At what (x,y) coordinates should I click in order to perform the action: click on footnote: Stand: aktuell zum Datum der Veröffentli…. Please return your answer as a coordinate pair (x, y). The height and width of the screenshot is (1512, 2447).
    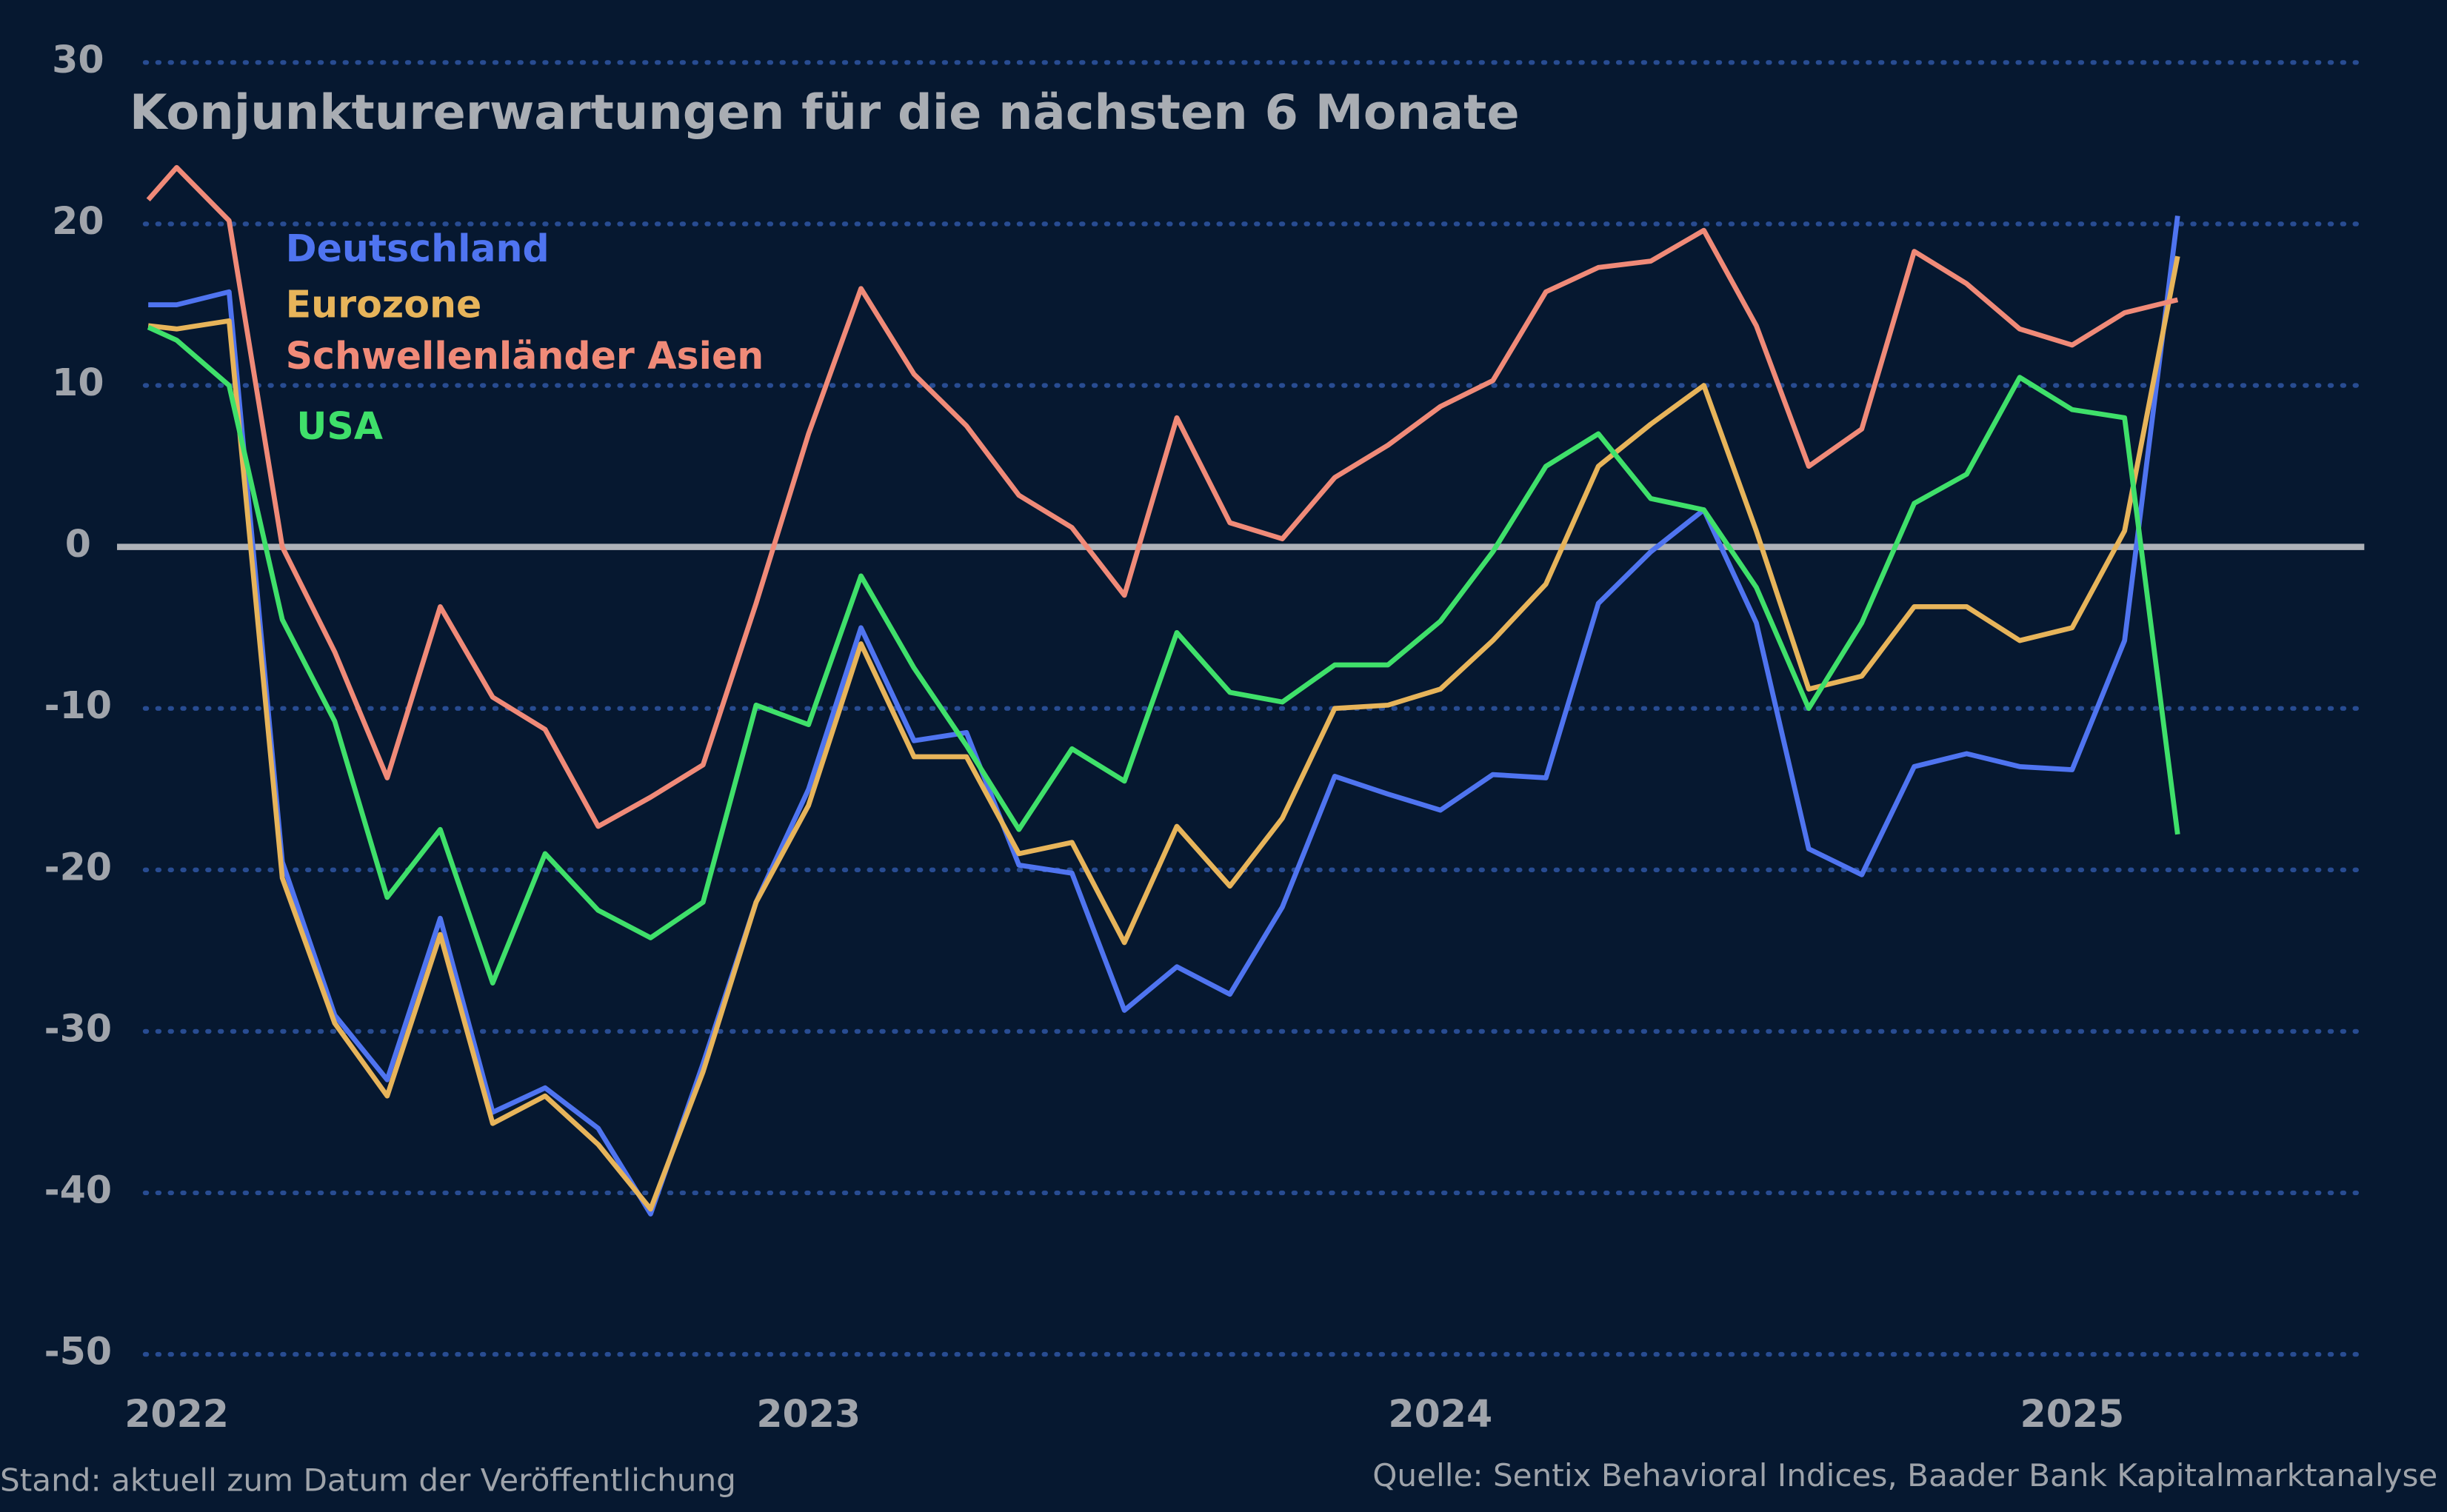
    Looking at the image, I should click on (368, 1480).